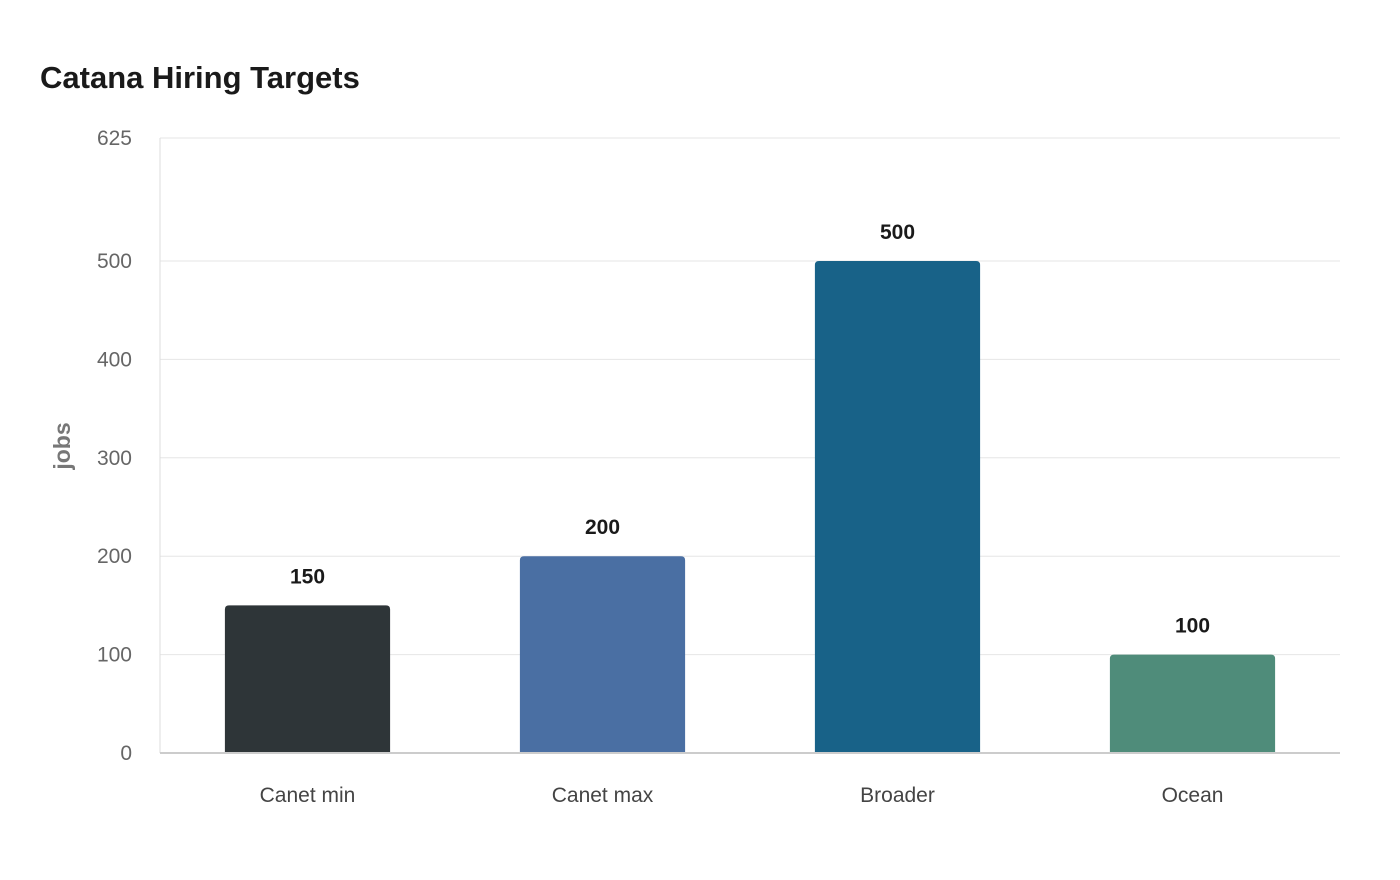 This screenshot has width=1400, height=880. What do you see at coordinates (602, 527) in the screenshot?
I see `data-label: 200` at bounding box center [602, 527].